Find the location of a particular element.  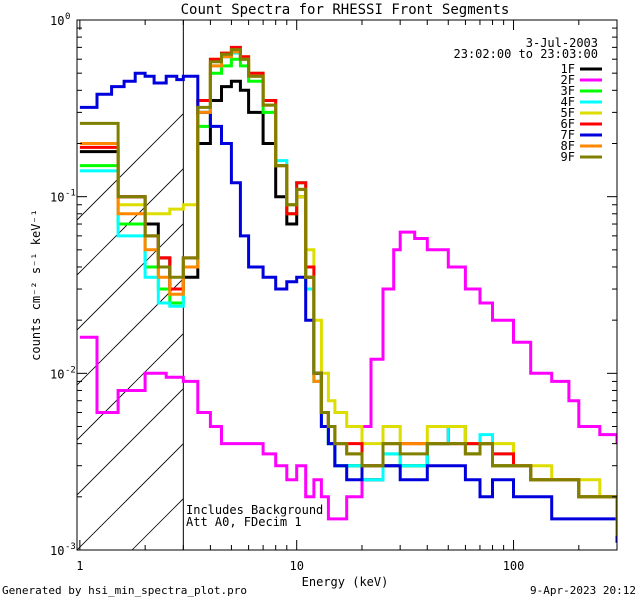

y-tick-label: 10 -3 is located at coordinates (63, 550).